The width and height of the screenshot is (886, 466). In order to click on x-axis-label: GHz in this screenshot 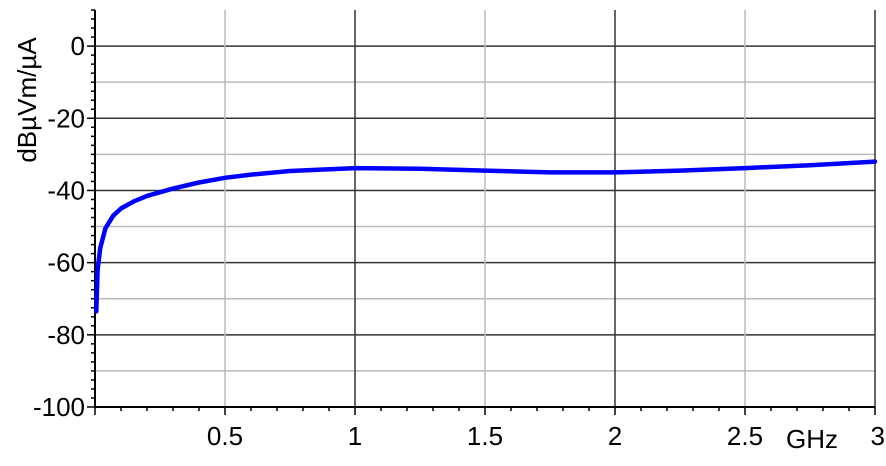, I will do `click(812, 439)`.